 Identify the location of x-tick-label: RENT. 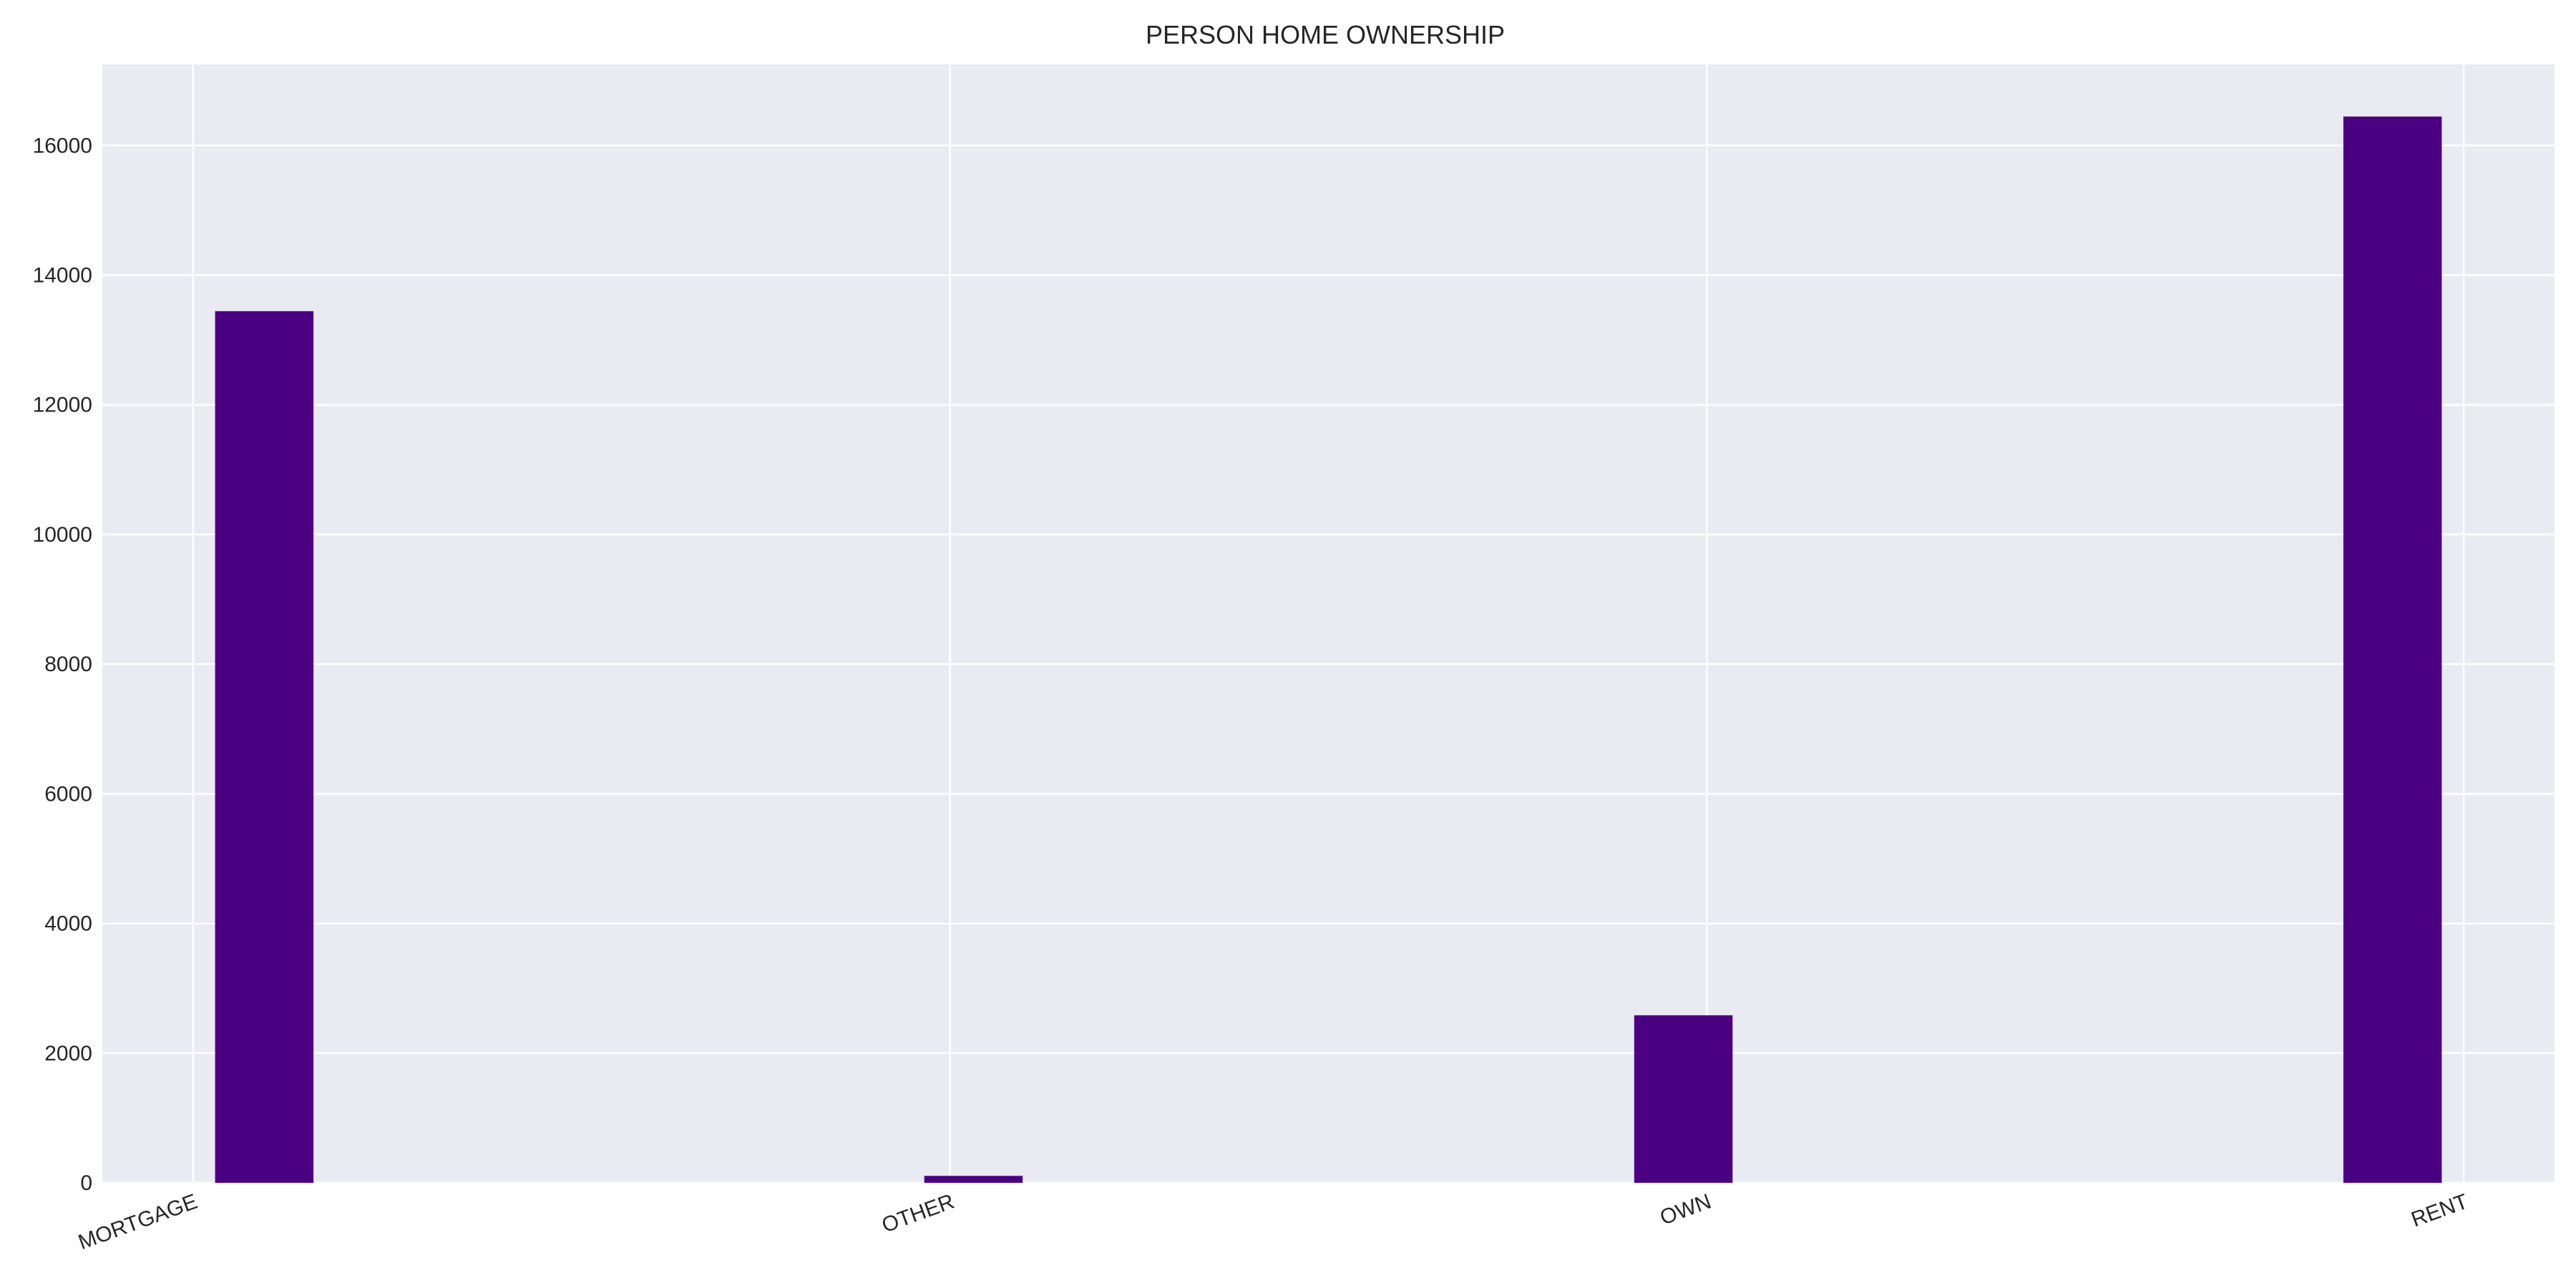
(2439, 1211).